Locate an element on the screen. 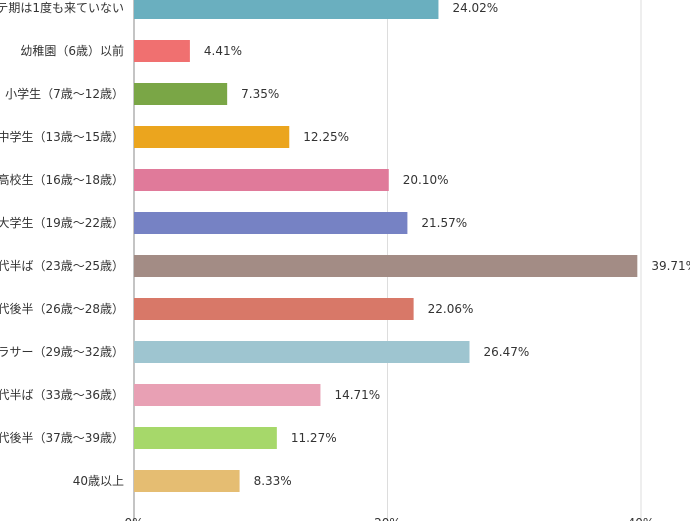 This screenshot has width=690, height=521. value-label: 14.71% is located at coordinates (357, 395).